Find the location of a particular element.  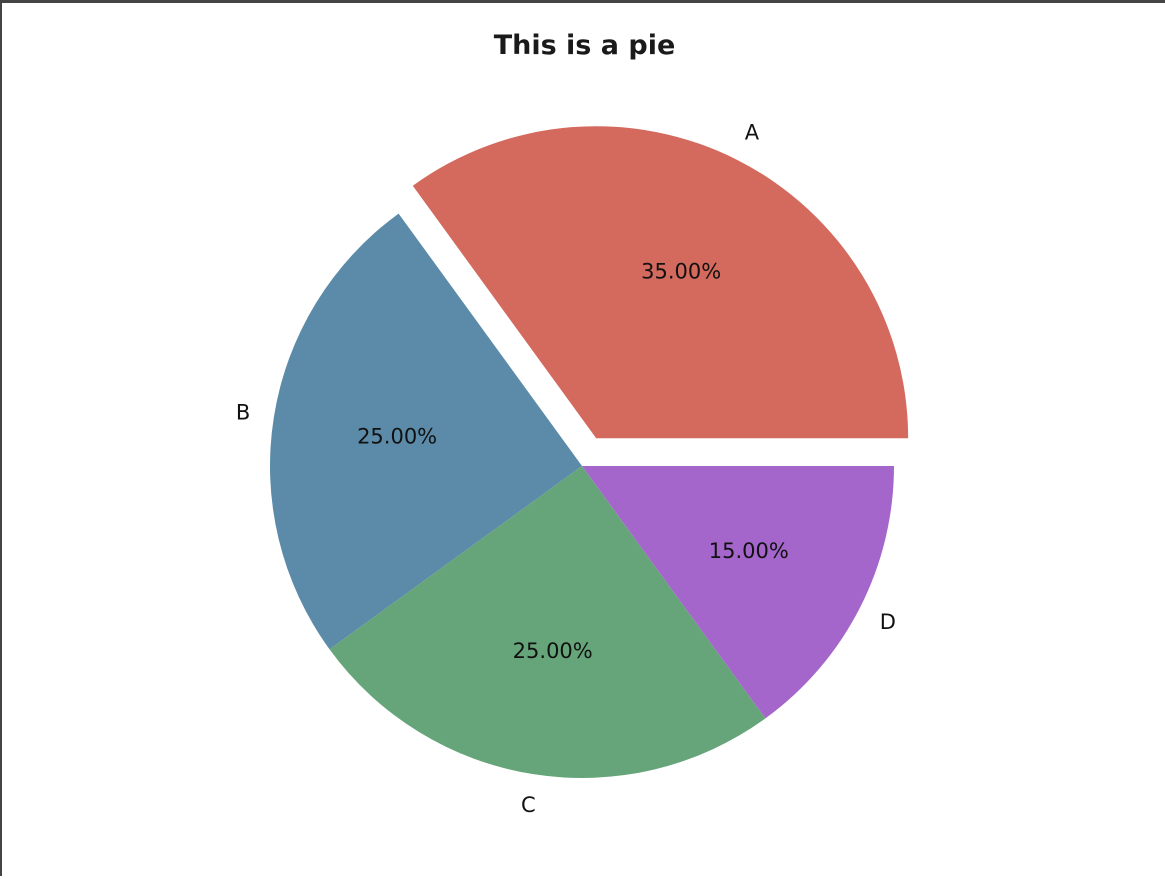

chart-title: This is a pie is located at coordinates (584, 45).